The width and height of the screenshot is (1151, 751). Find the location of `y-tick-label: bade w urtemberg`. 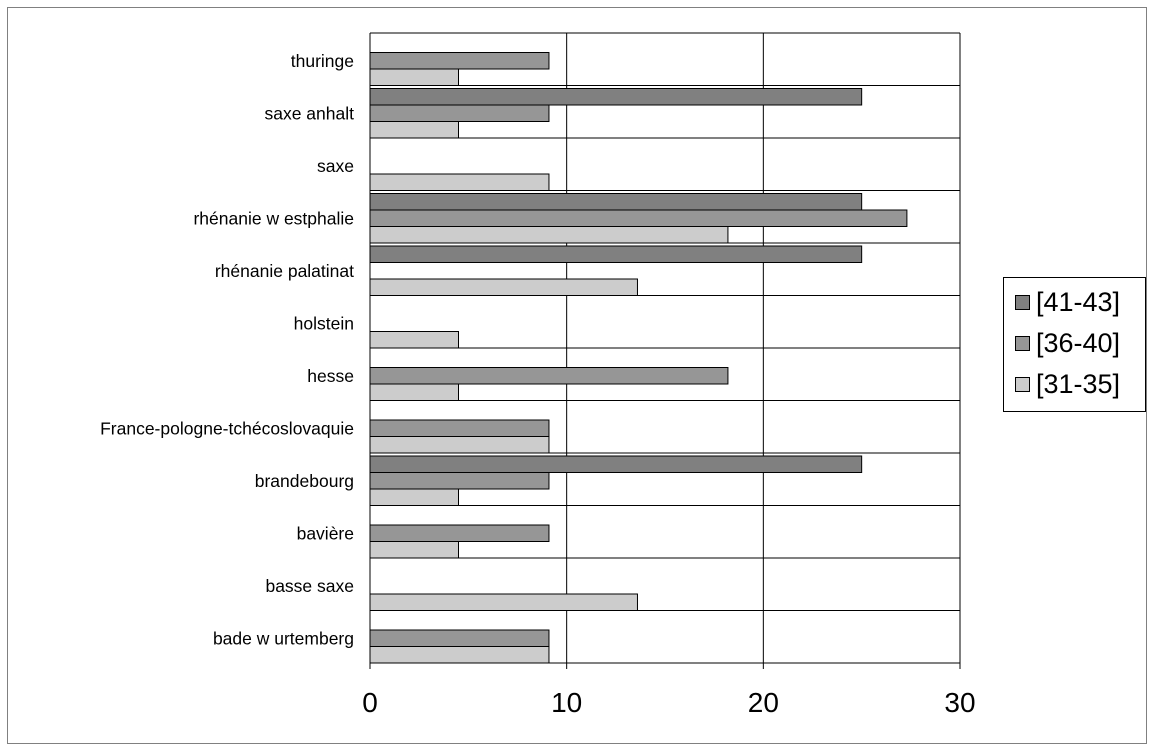

y-tick-label: bade w urtemberg is located at coordinates (283, 639).